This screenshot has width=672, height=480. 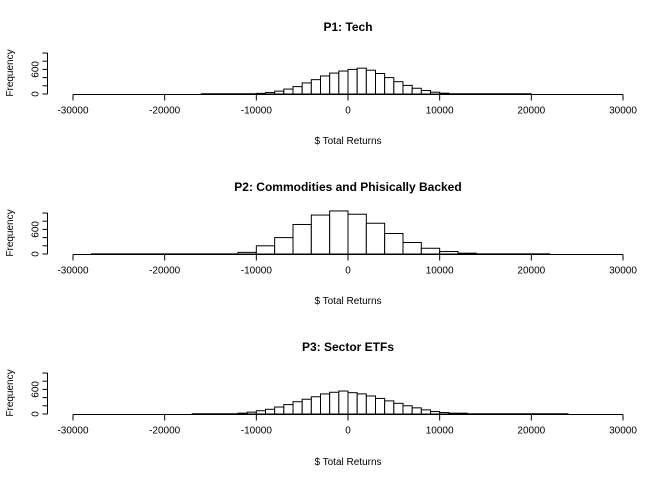 I want to click on chart-title: P2: Commodities and Phisically Backed, so click(x=347, y=187).